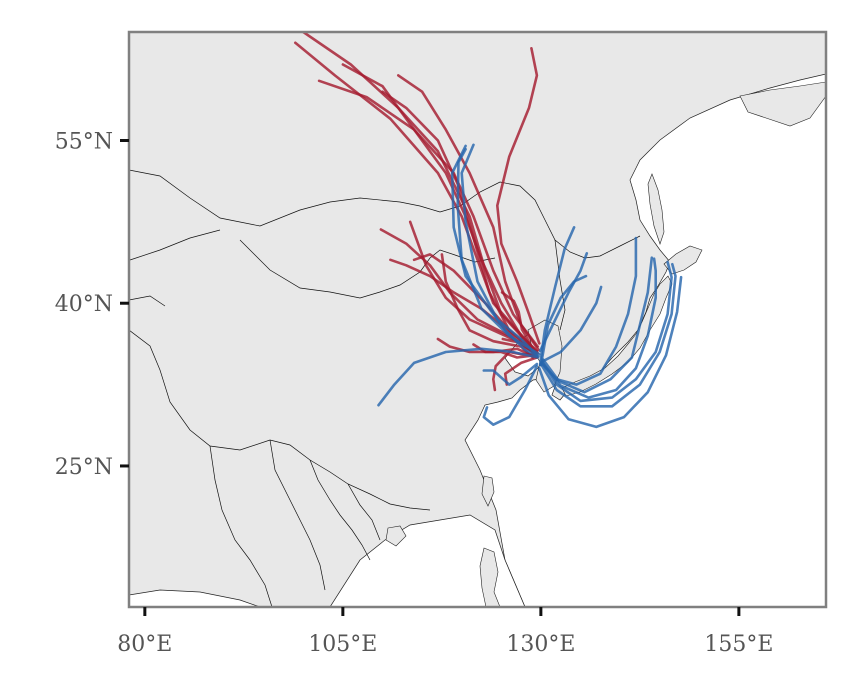 This screenshot has height=690, width=860. Describe the element at coordinates (490, 577) in the screenshot. I see `luzon-landmass` at that location.